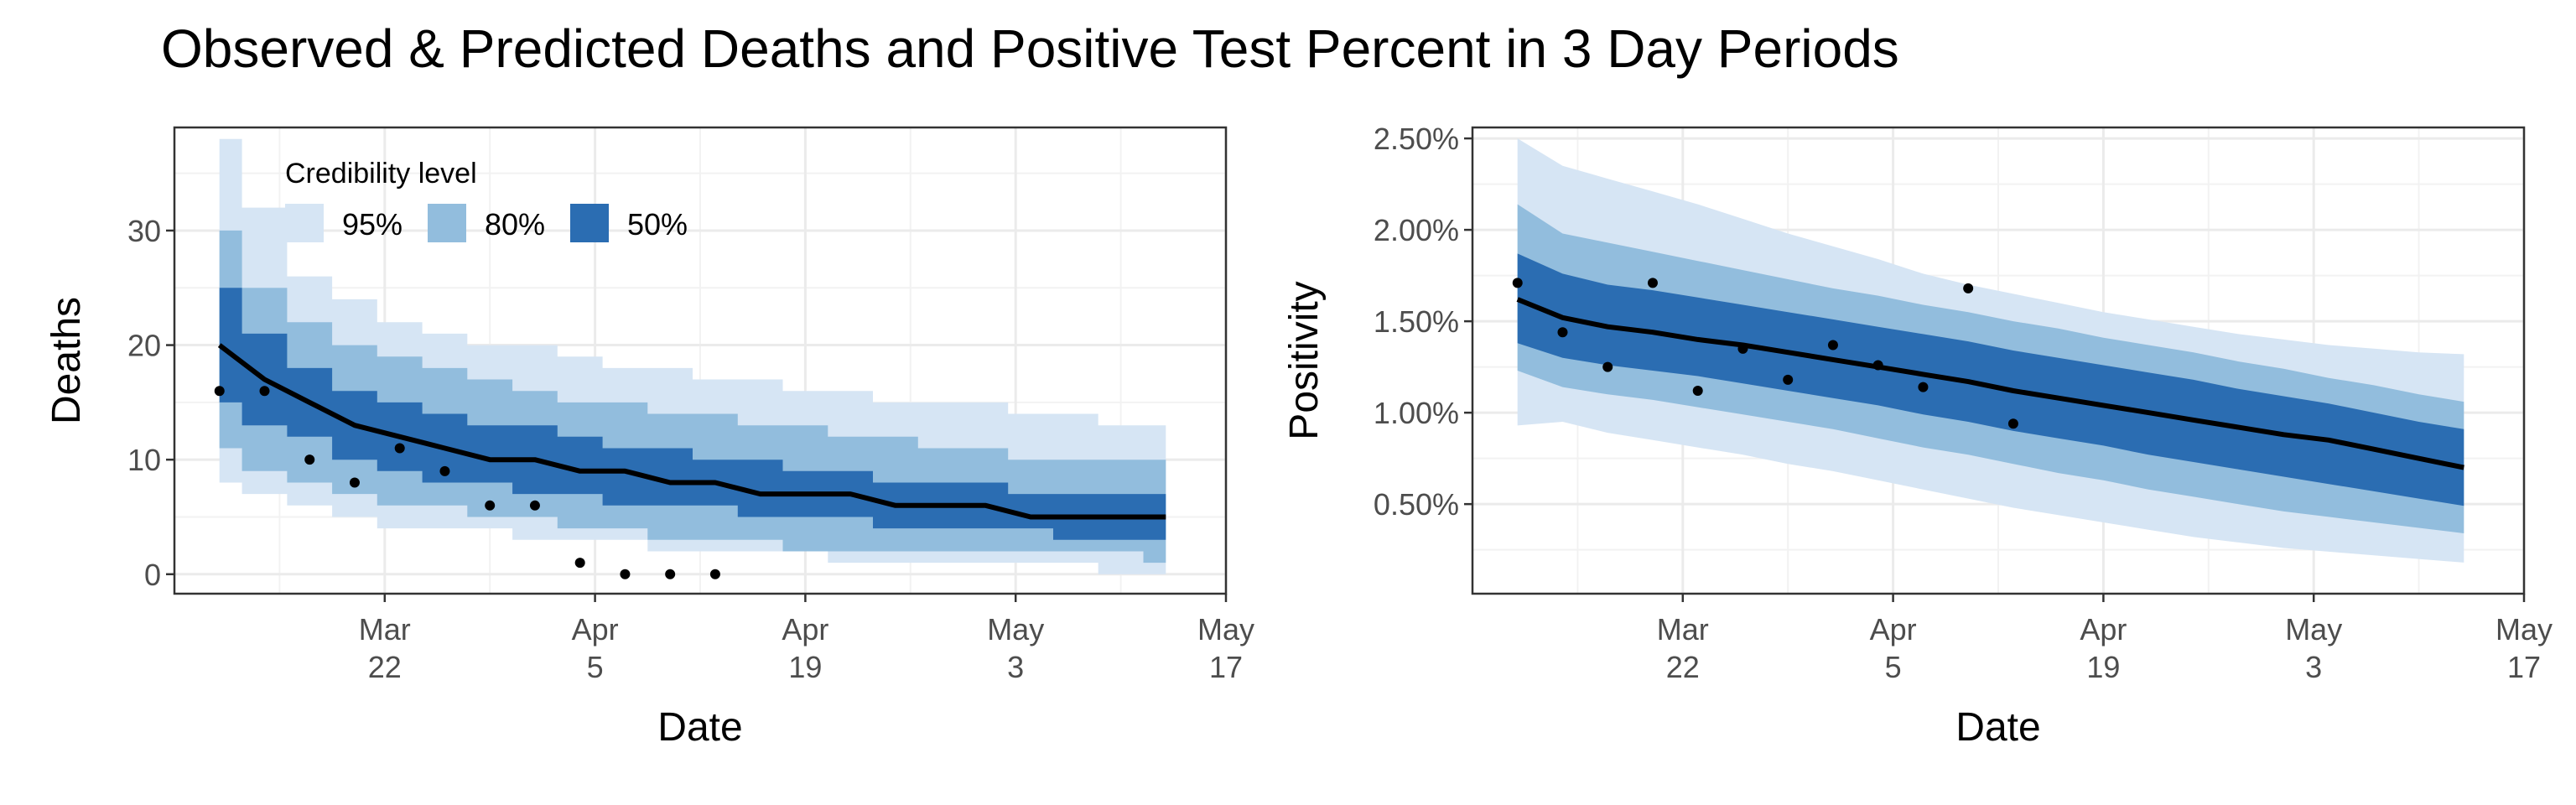 The image size is (2576, 805). What do you see at coordinates (1416, 413) in the screenshot?
I see `positivity-y-tick-label: 1.00%` at bounding box center [1416, 413].